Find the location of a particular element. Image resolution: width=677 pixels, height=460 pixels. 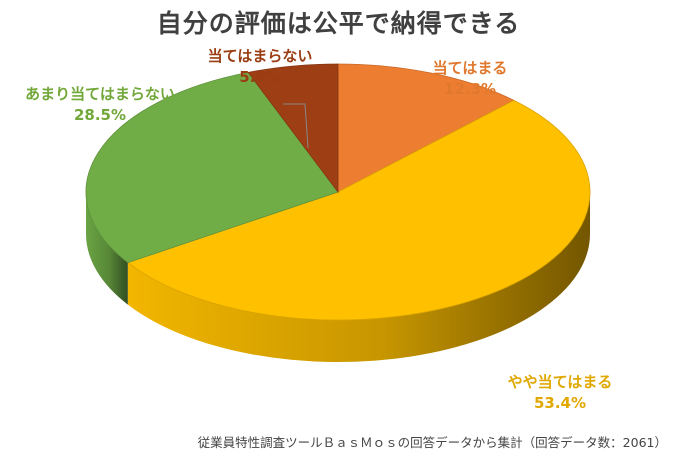

slice-label-percent: 28.5% is located at coordinates (100, 115).